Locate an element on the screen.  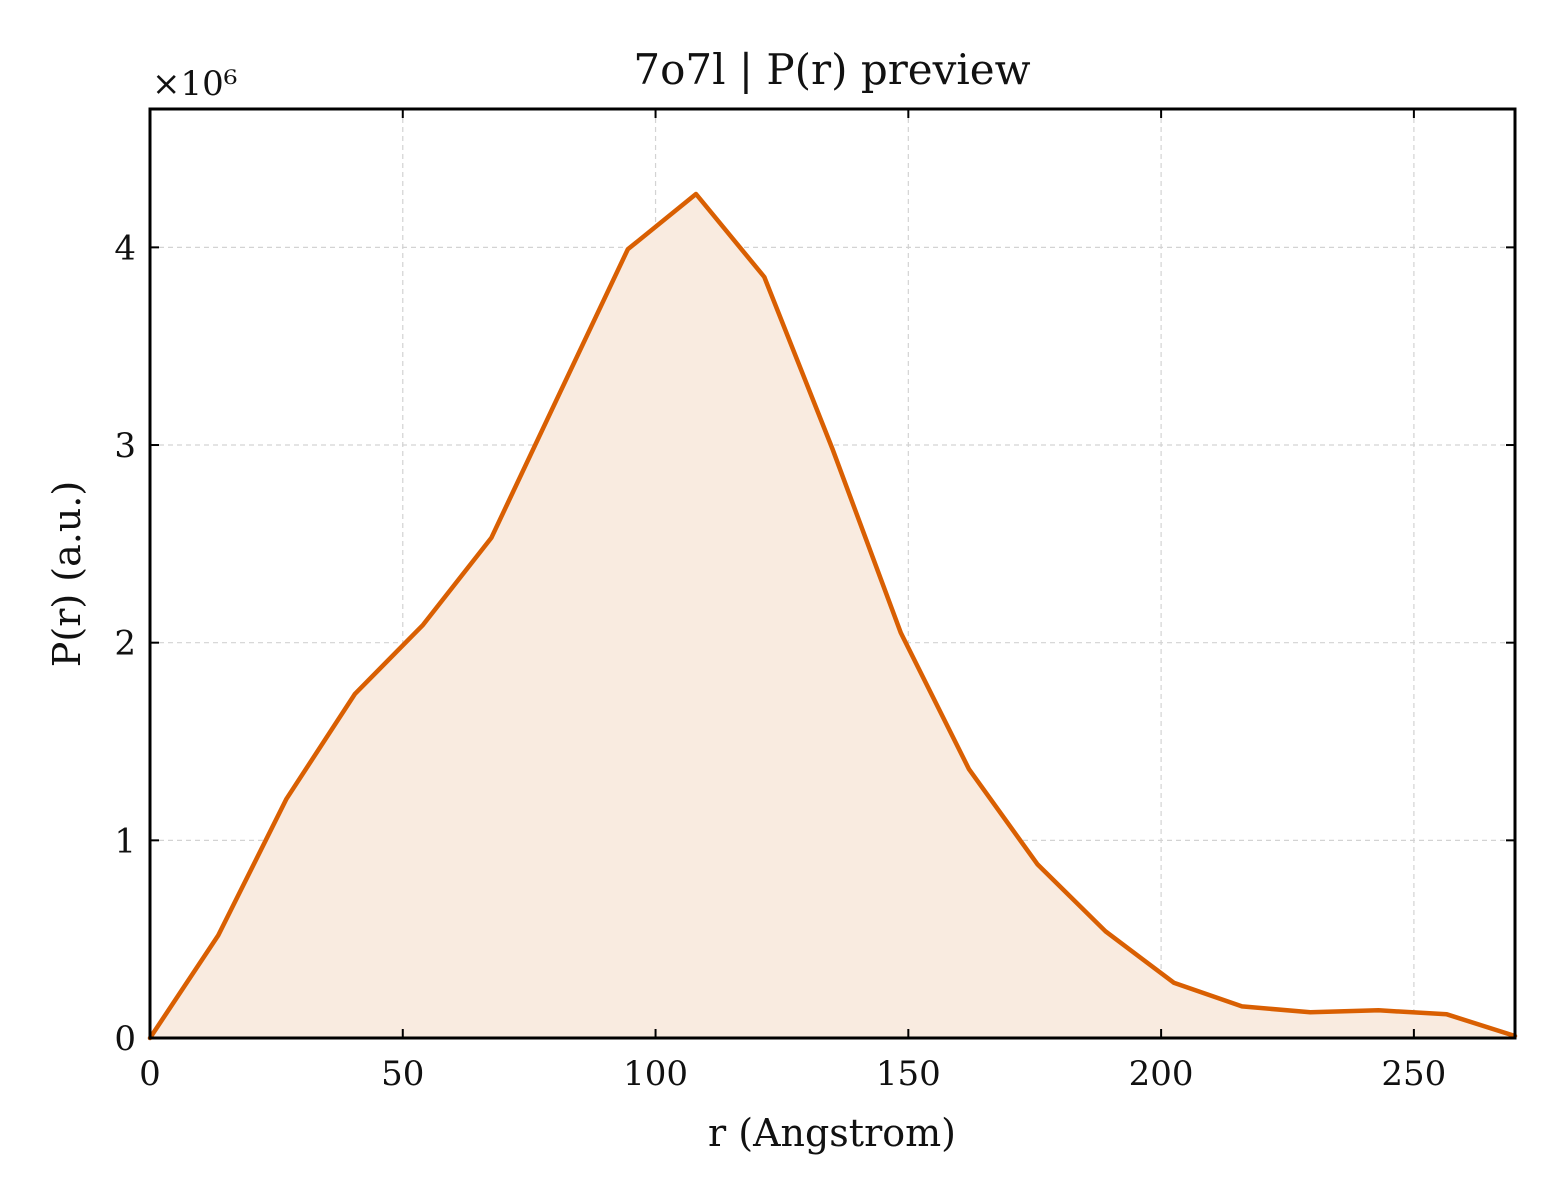
y-tick-label: 4 is located at coordinates (125, 248).